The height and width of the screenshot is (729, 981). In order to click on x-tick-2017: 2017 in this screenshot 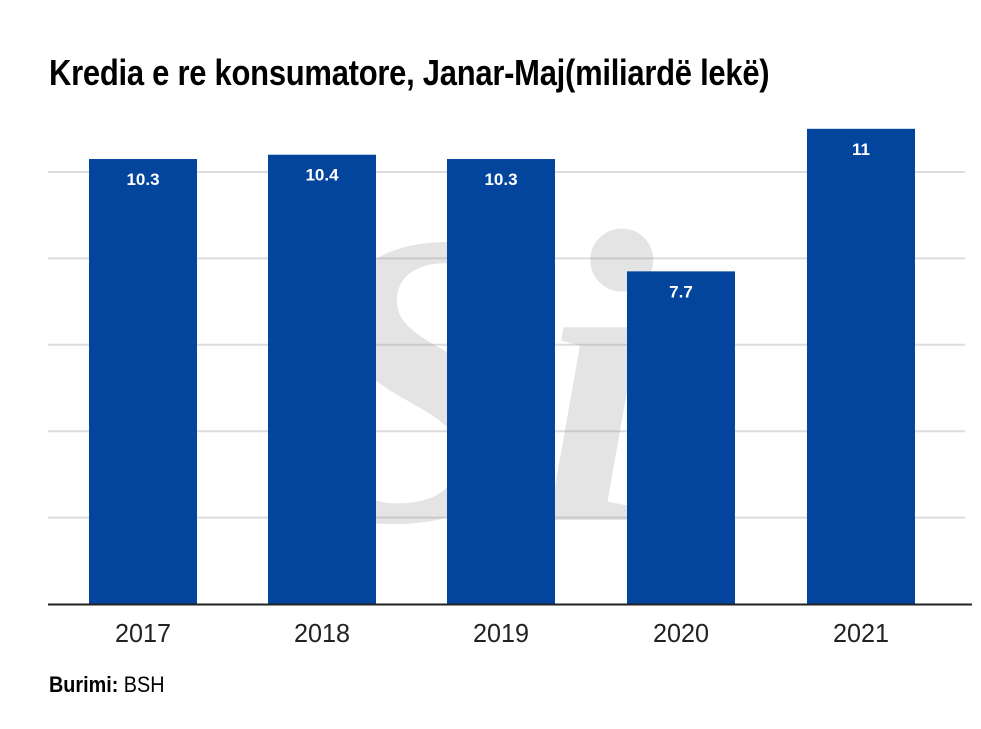, I will do `click(143, 633)`.